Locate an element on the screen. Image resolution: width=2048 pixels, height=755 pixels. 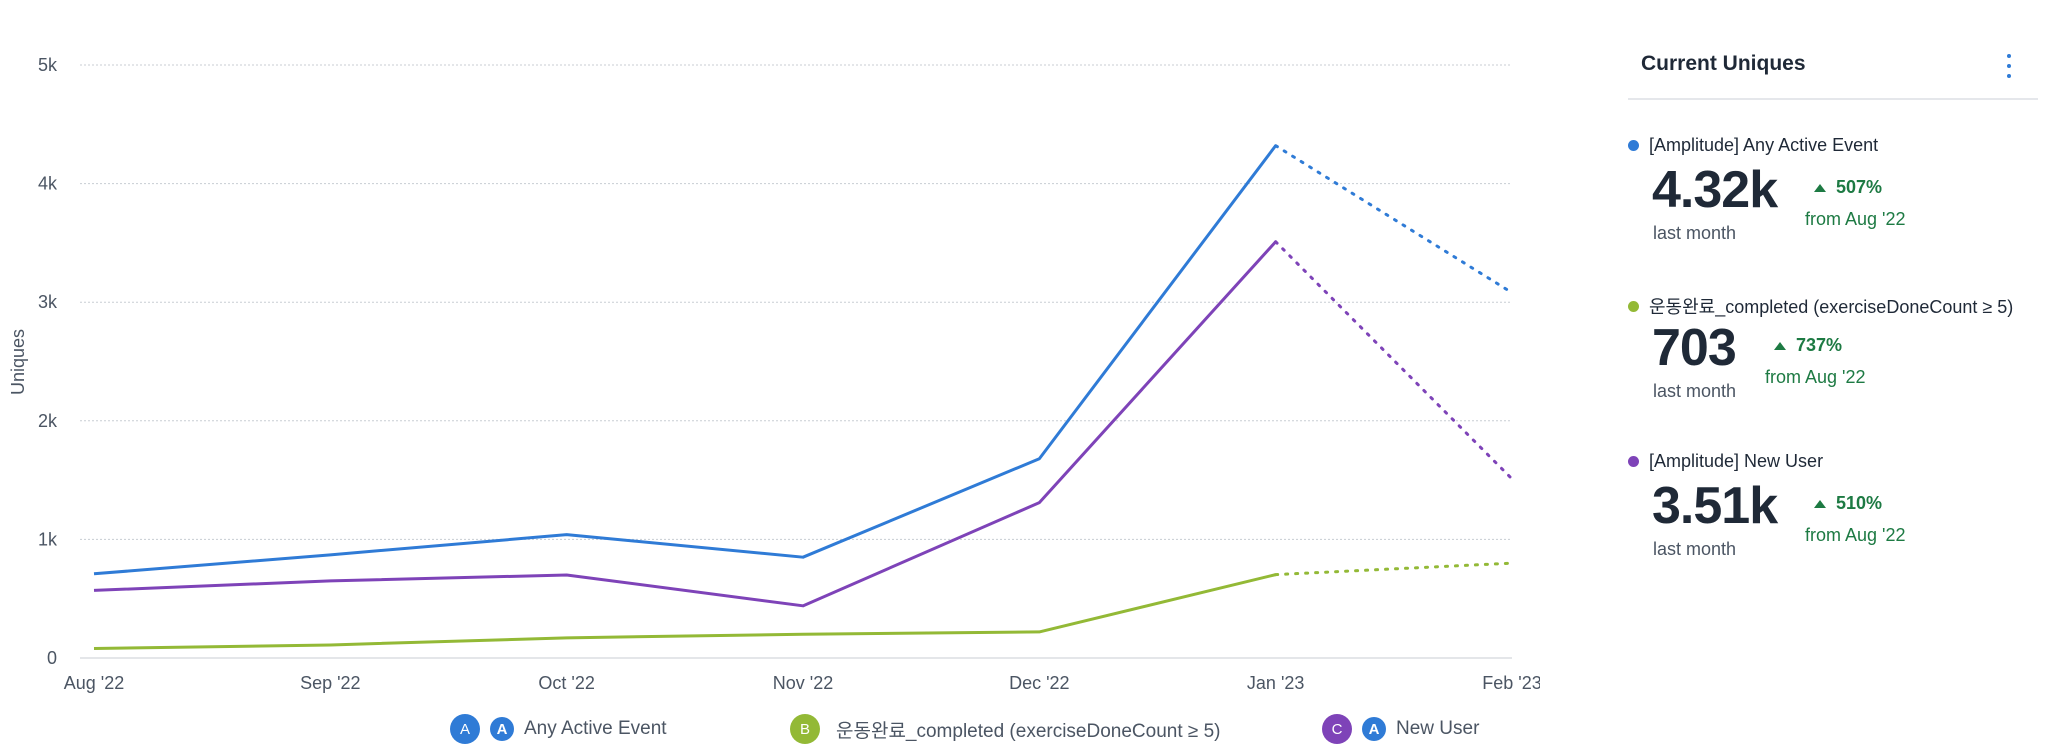
metric-change-value: 737% is located at coordinates (1819, 345).